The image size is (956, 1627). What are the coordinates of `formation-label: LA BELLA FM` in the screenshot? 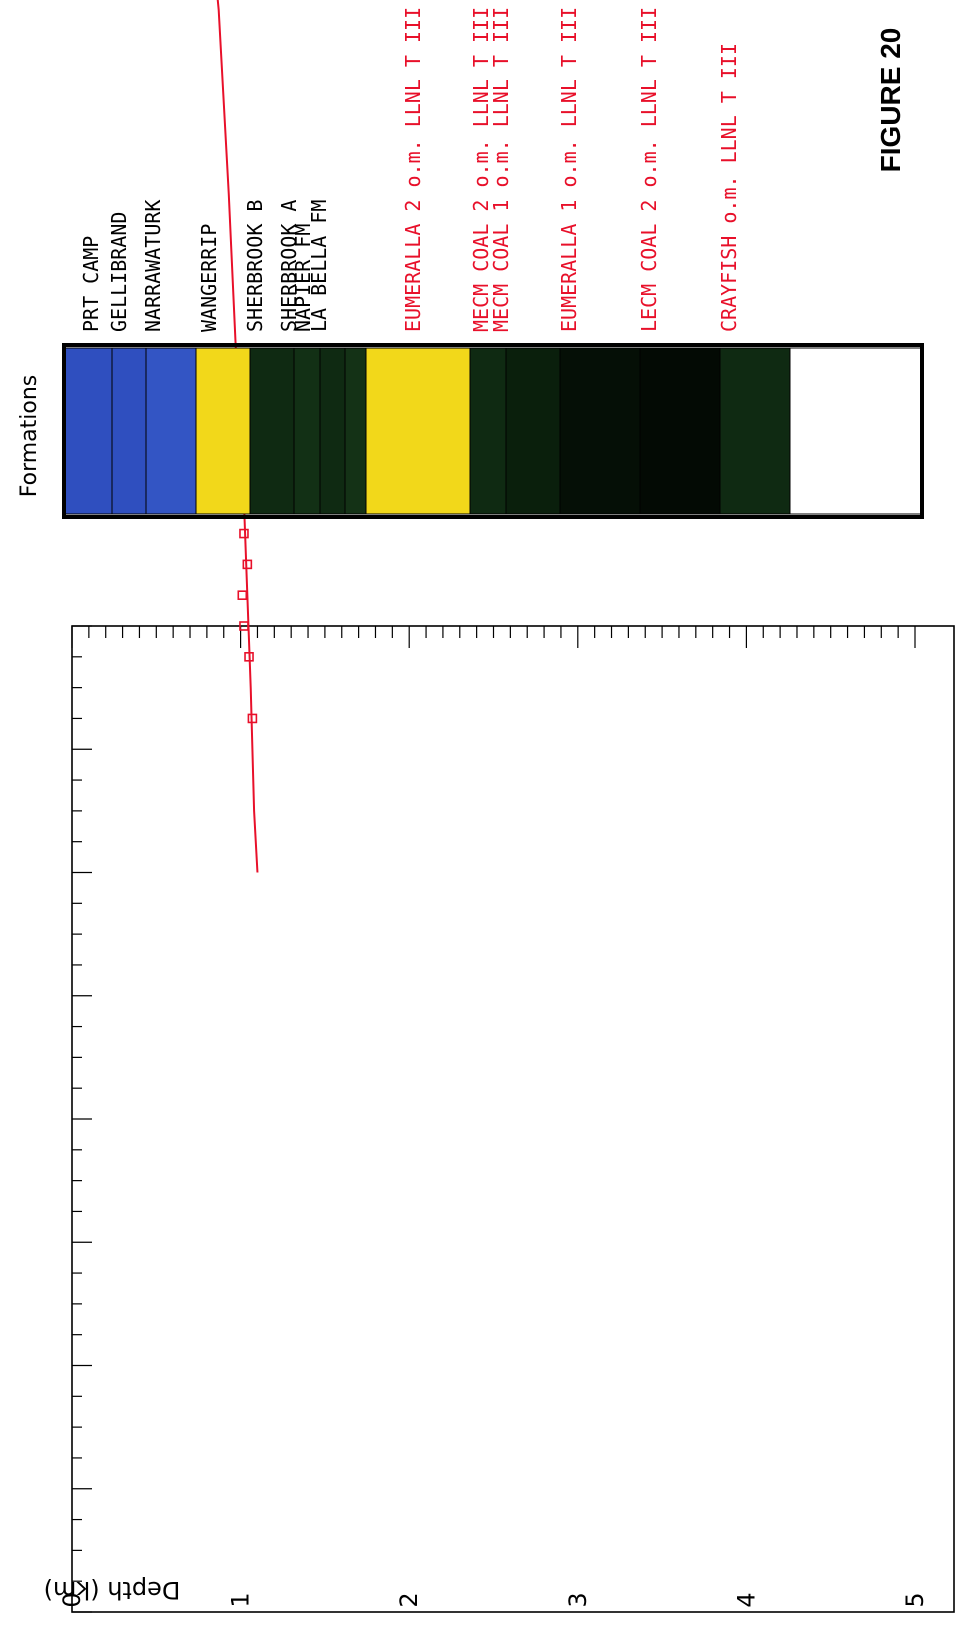 It's located at (319, 266).